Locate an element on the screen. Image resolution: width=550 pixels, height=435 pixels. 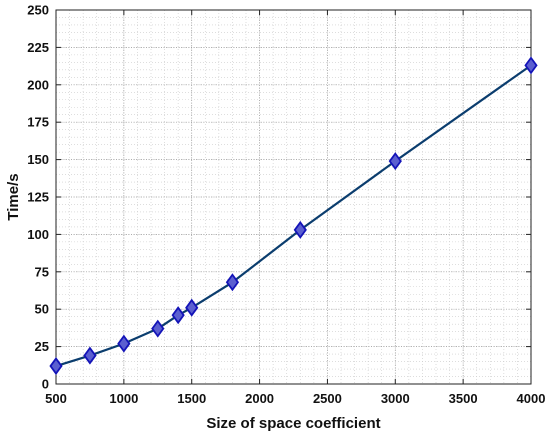
y-tick-labels: 0 25 50 75 100 125 150 175 200 225 250 is located at coordinates (38, 197).